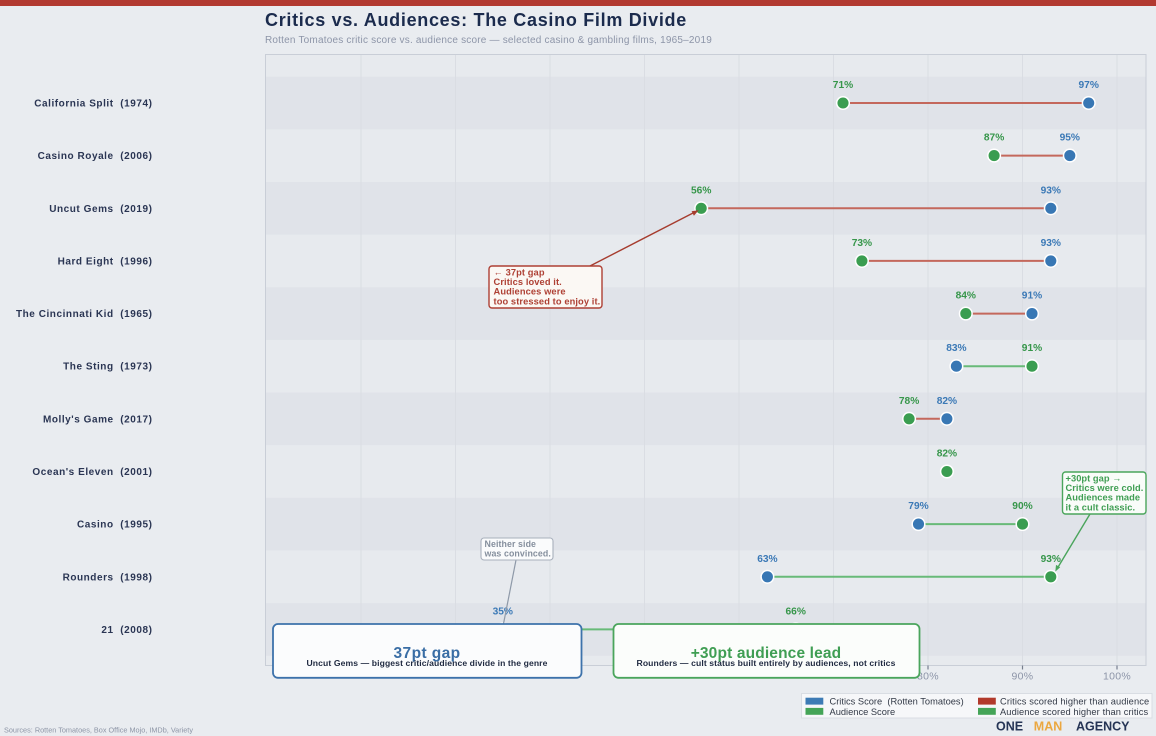 This screenshot has height=736, width=1156. I want to click on svg-text: Molly's Game (2017), so click(98, 419).